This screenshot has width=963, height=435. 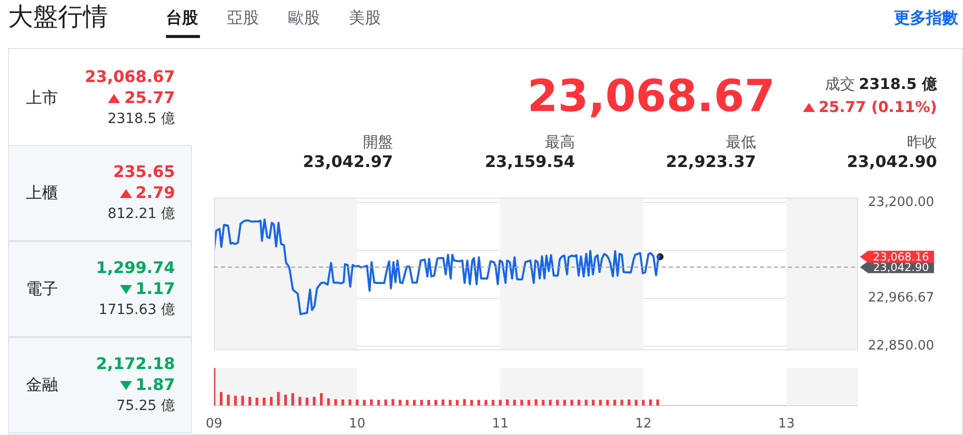 What do you see at coordinates (891, 161) in the screenshot?
I see `text: 23,042.90` at bounding box center [891, 161].